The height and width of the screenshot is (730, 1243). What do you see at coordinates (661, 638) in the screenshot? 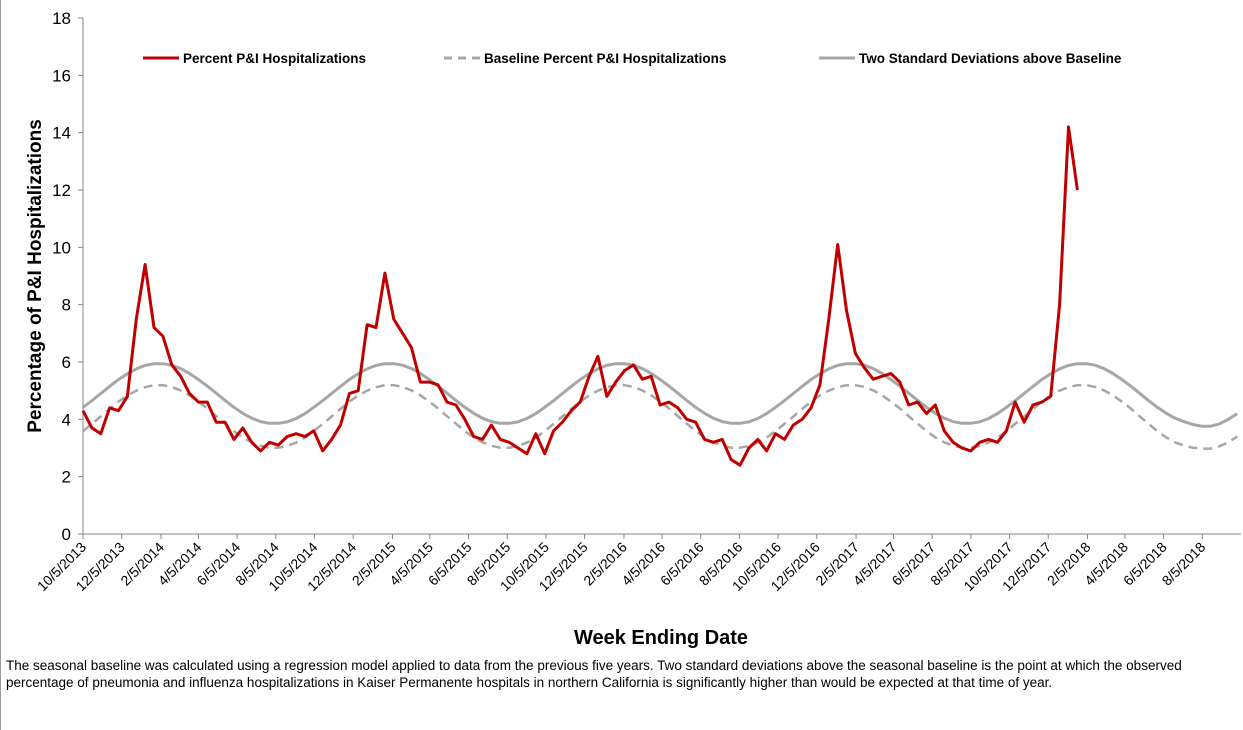
I see `x-axis-title: Week Ending Date` at bounding box center [661, 638].